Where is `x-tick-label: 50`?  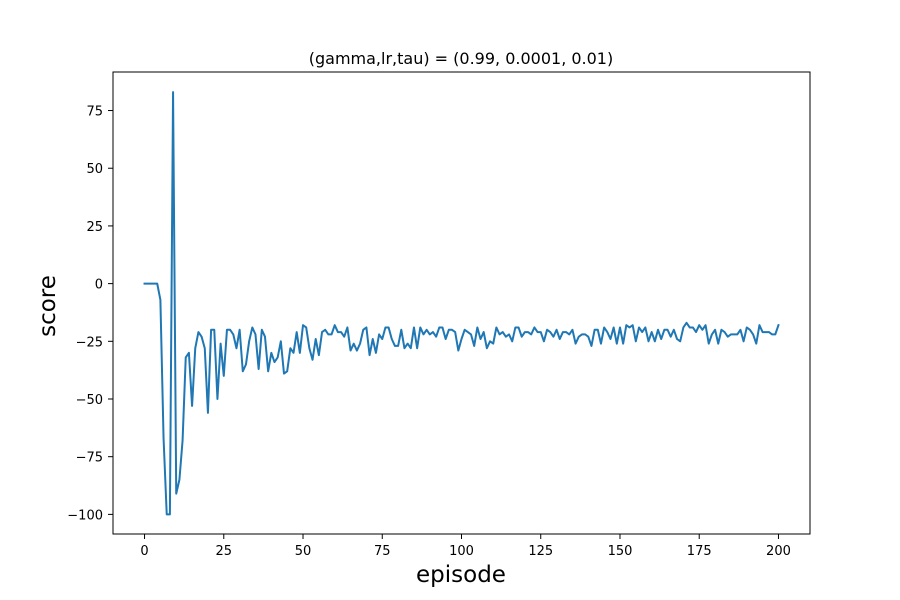 x-tick-label: 50 is located at coordinates (303, 551).